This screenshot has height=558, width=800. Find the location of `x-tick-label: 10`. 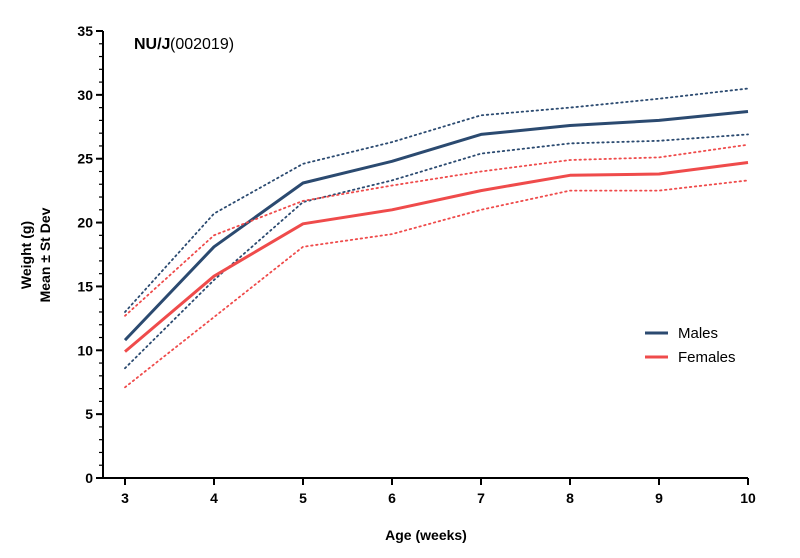

x-tick-label: 10 is located at coordinates (748, 498).